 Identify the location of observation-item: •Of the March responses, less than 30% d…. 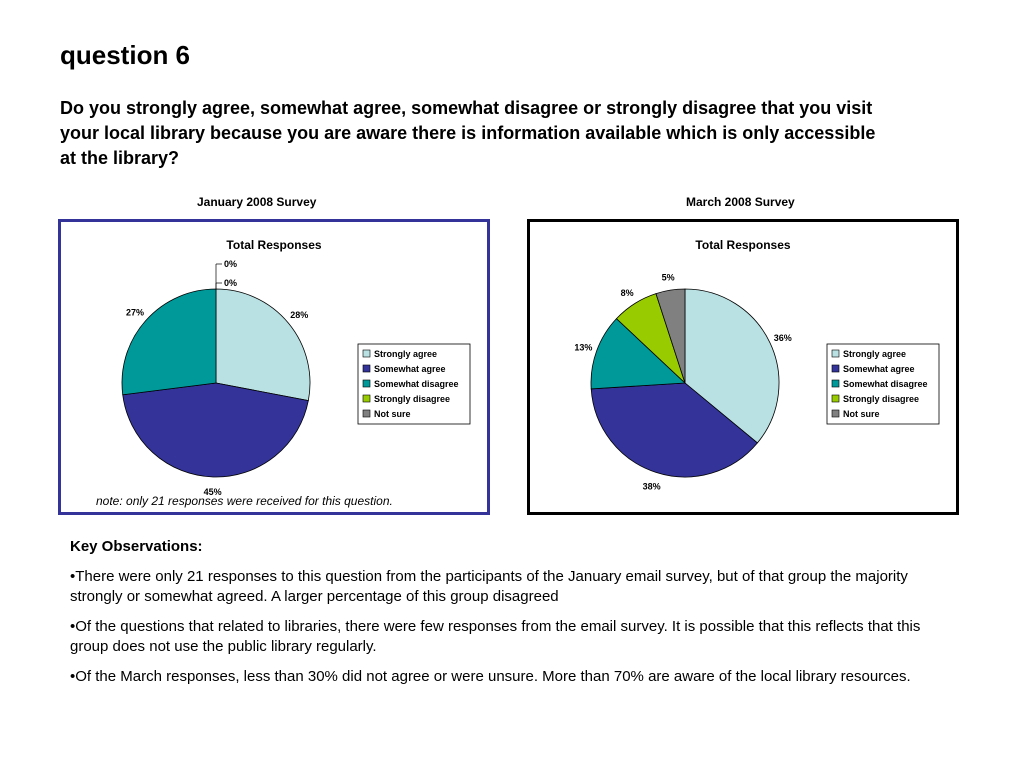
(490, 676).